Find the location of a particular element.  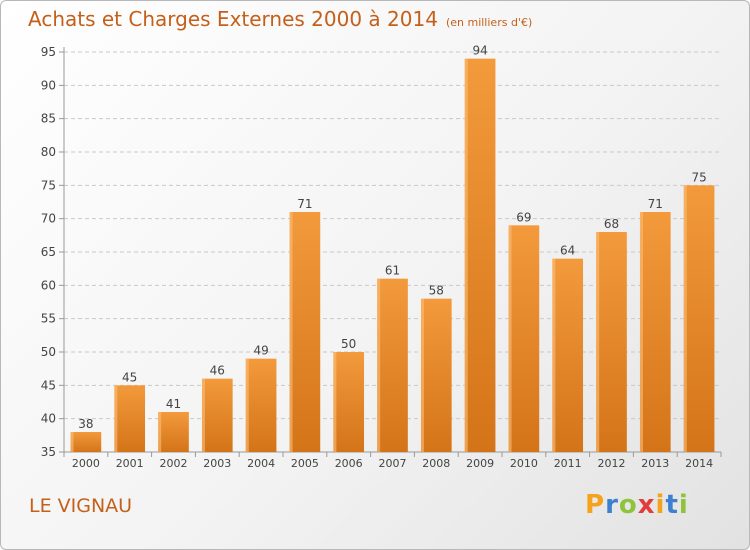

commune-label: LE VIGNAU is located at coordinates (81, 506).